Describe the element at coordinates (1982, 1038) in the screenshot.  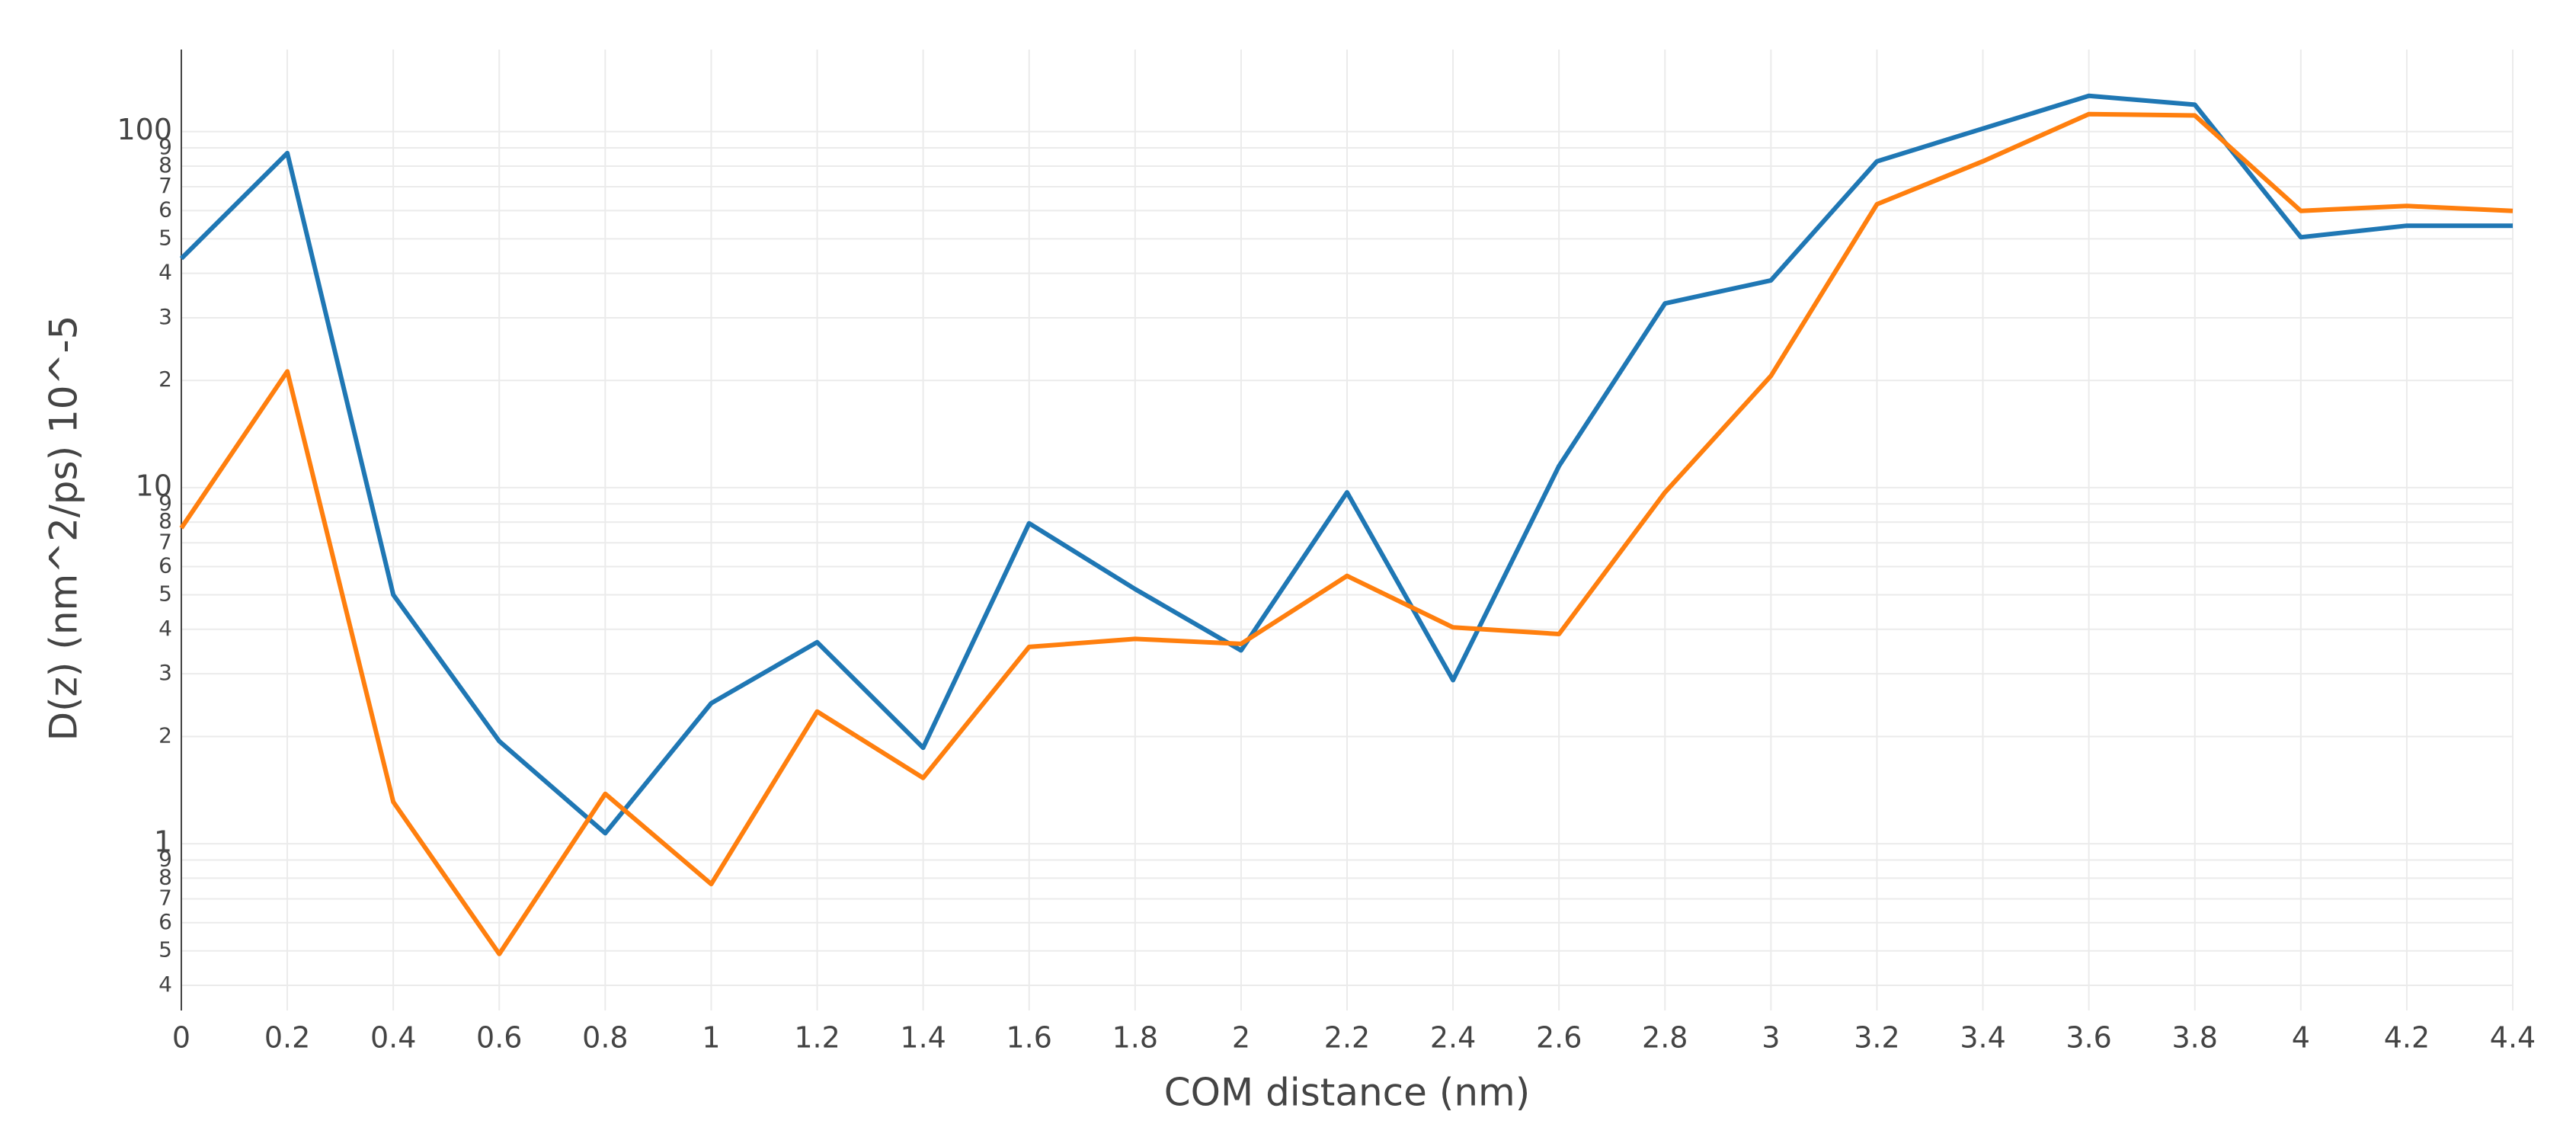
I see `x-tick-label: 3.4` at that location.